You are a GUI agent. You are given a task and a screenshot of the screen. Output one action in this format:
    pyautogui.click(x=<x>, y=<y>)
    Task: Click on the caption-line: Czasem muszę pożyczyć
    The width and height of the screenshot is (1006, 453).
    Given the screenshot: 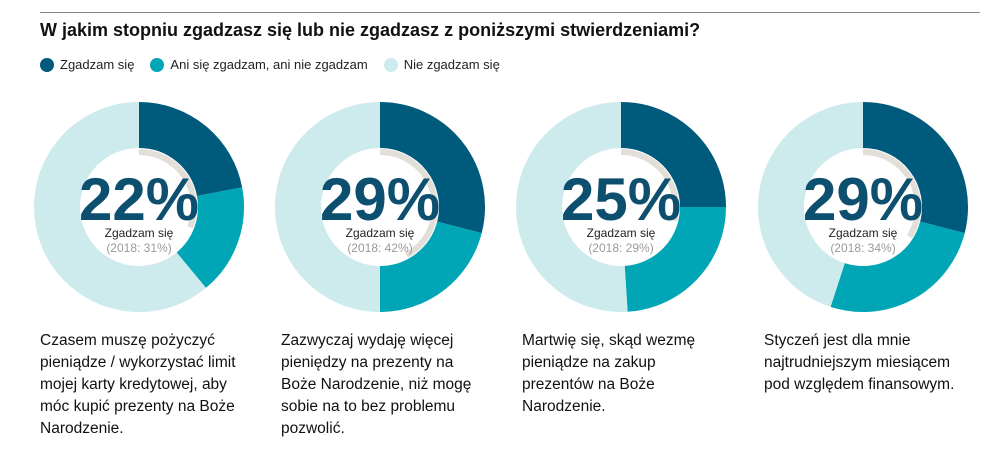 What is the action you would take?
    pyautogui.click(x=127, y=340)
    